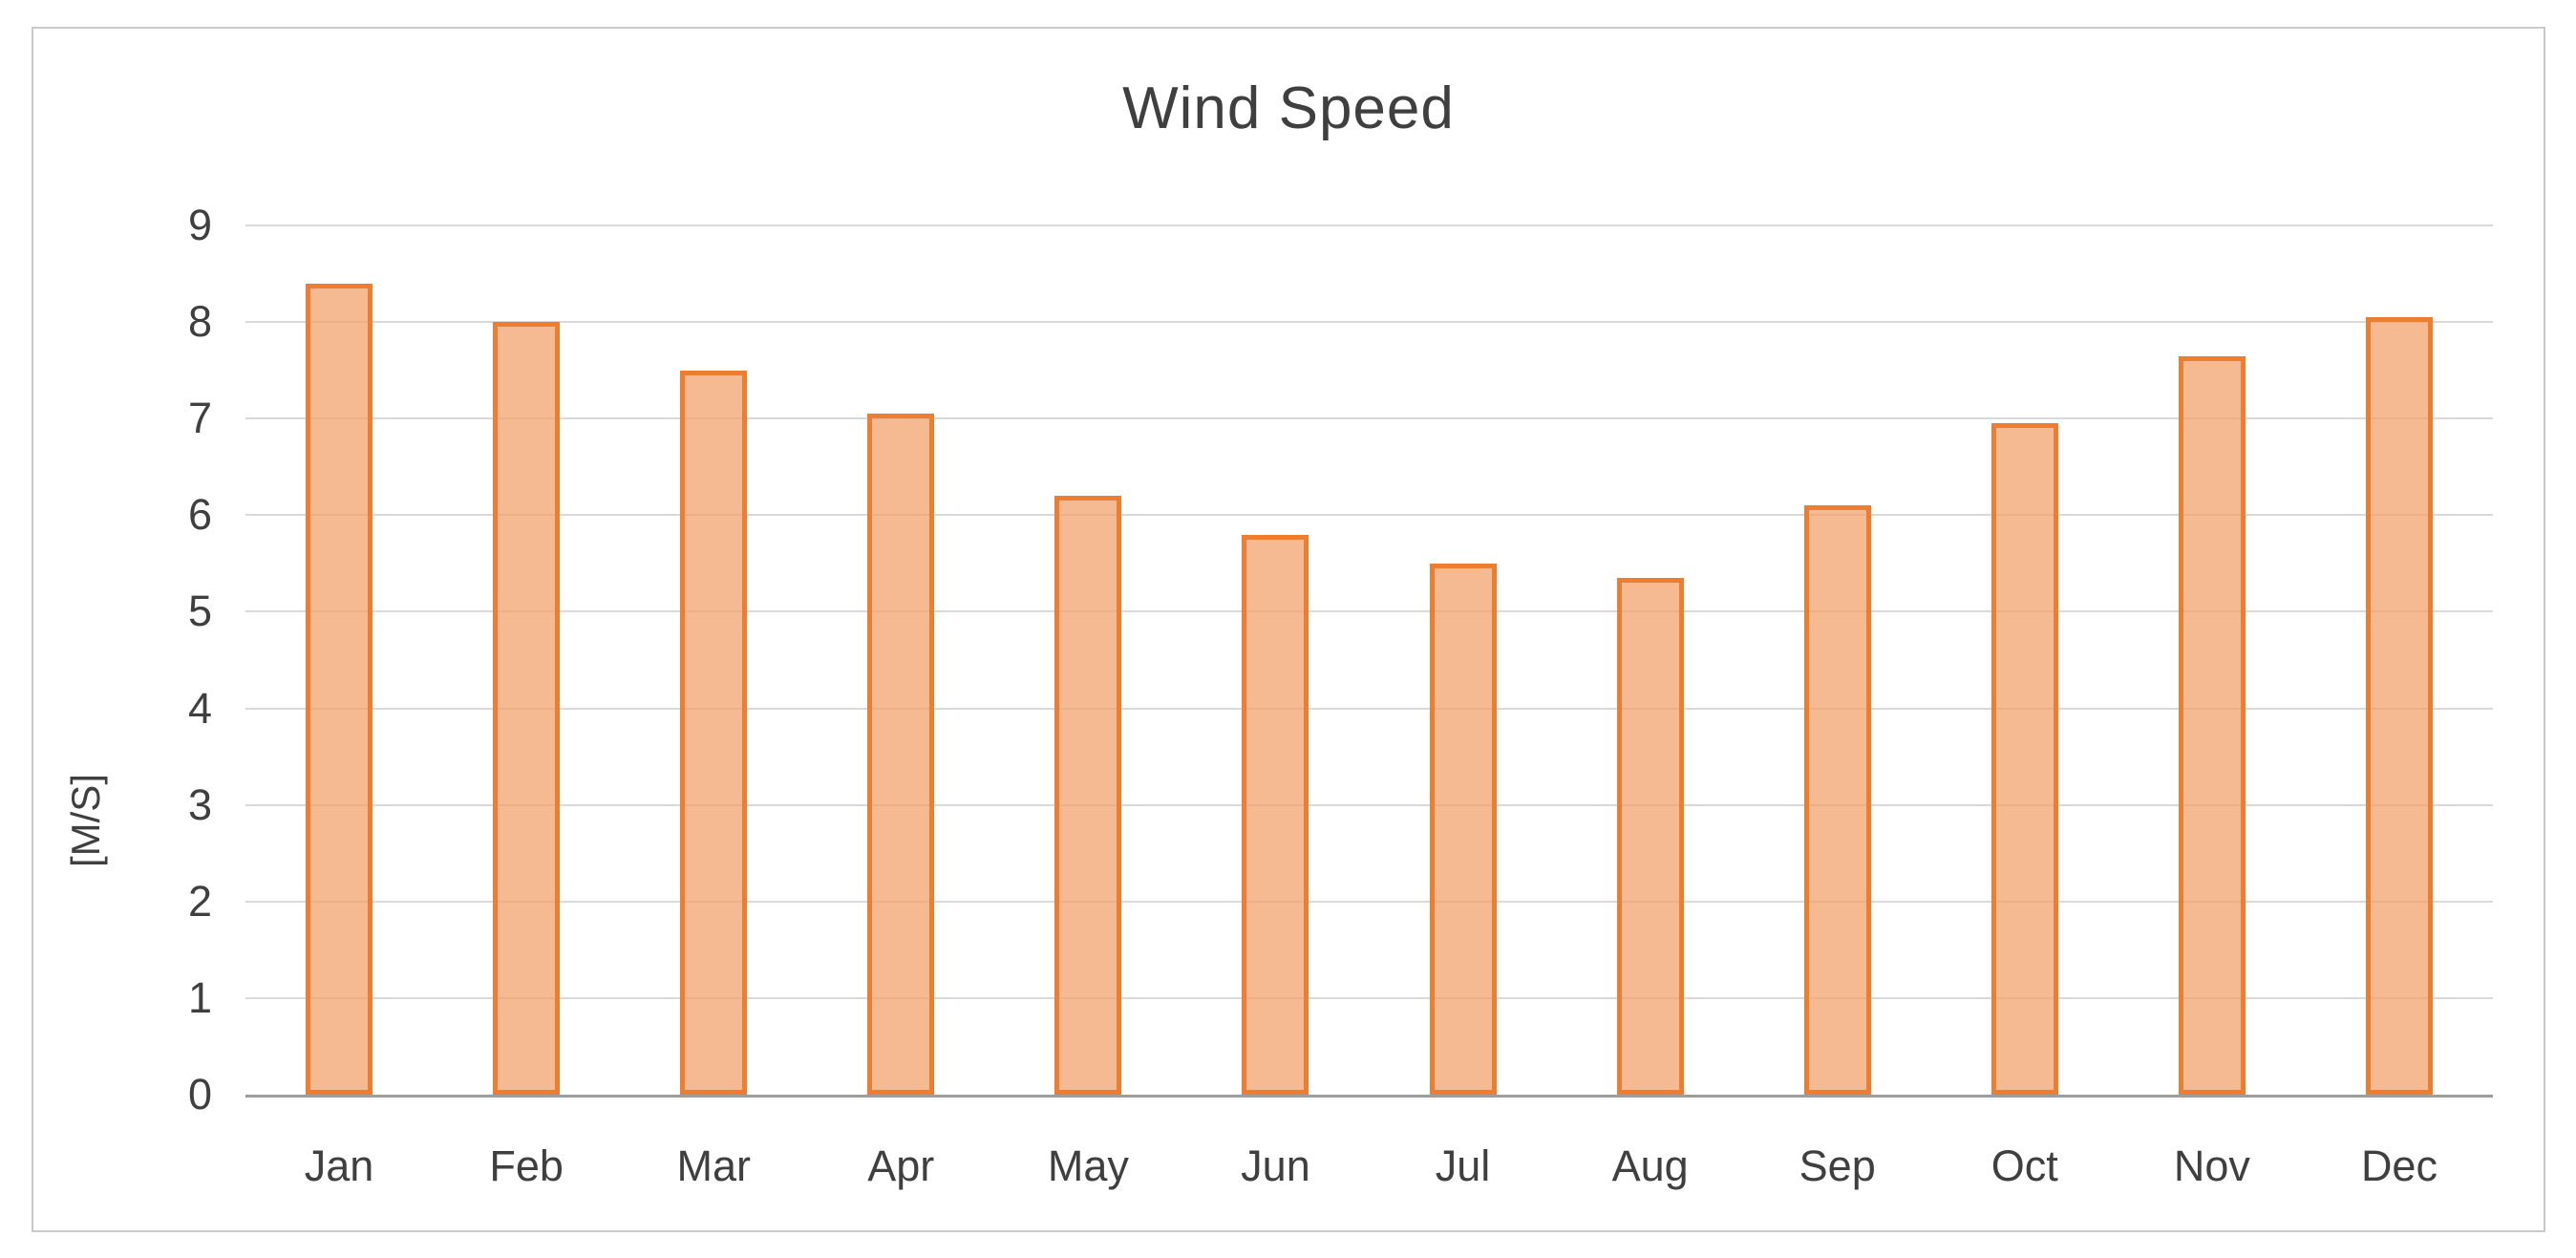 The width and height of the screenshot is (2576, 1258). What do you see at coordinates (1369, 1171) in the screenshot?
I see `x-axis-labels: Jan Feb Mar Apr May Jun Jul Aug Sep Oct Nov Dec` at bounding box center [1369, 1171].